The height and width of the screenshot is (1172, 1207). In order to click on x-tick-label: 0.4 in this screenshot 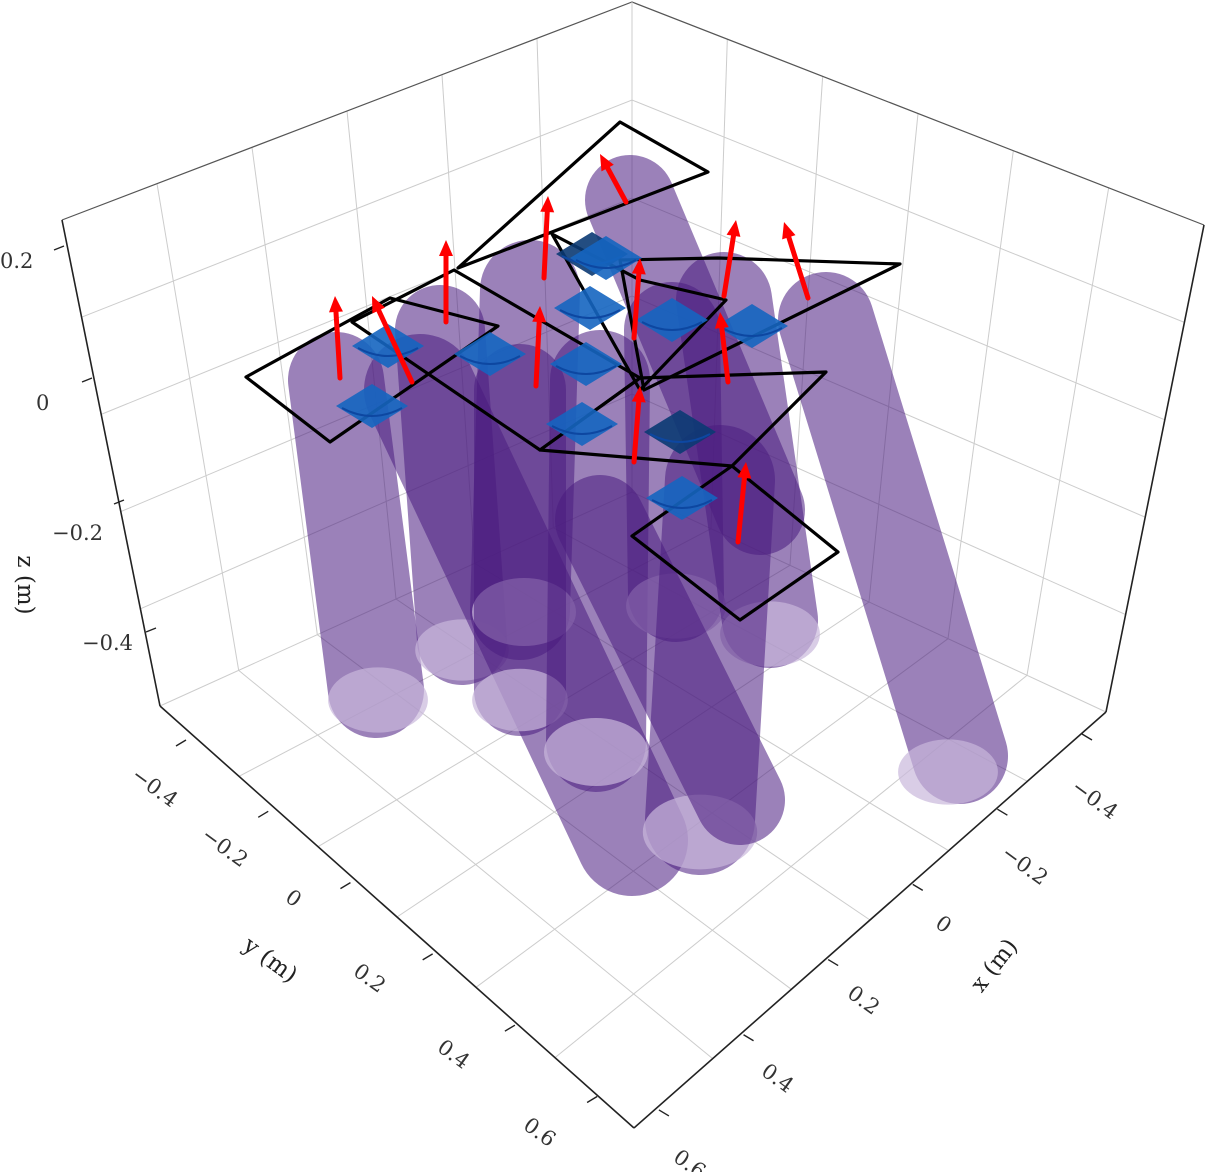, I will do `click(777, 1078)`.